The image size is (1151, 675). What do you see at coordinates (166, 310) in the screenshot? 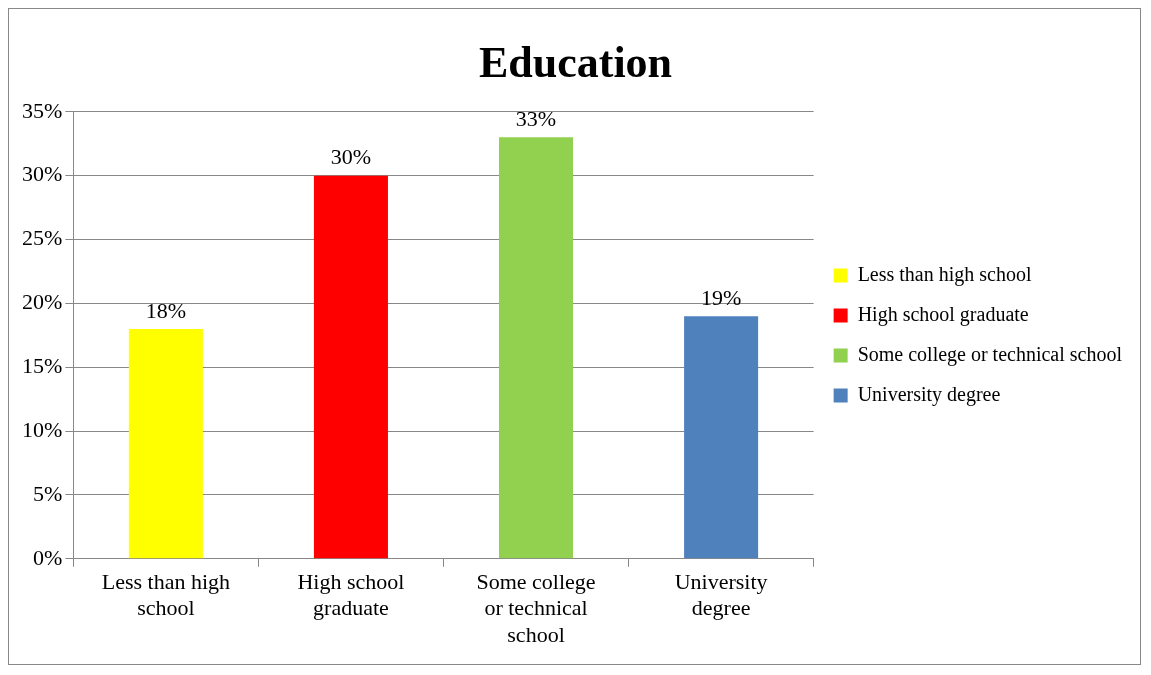
I see `data-label: 18%` at bounding box center [166, 310].